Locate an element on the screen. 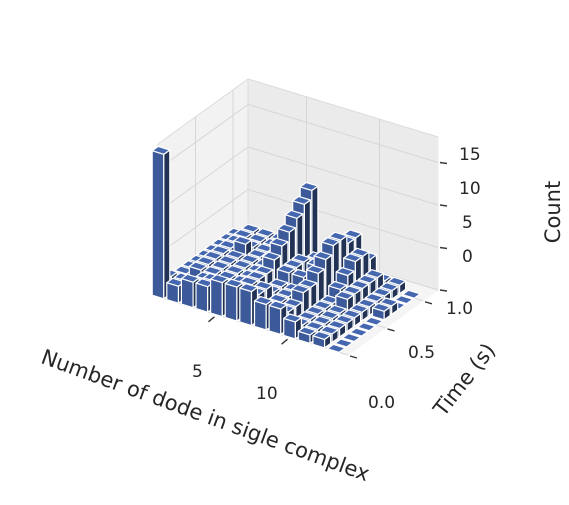 Image resolution: width=569 pixels, height=505 pixels. pane-edge is located at coordinates (343, 108).